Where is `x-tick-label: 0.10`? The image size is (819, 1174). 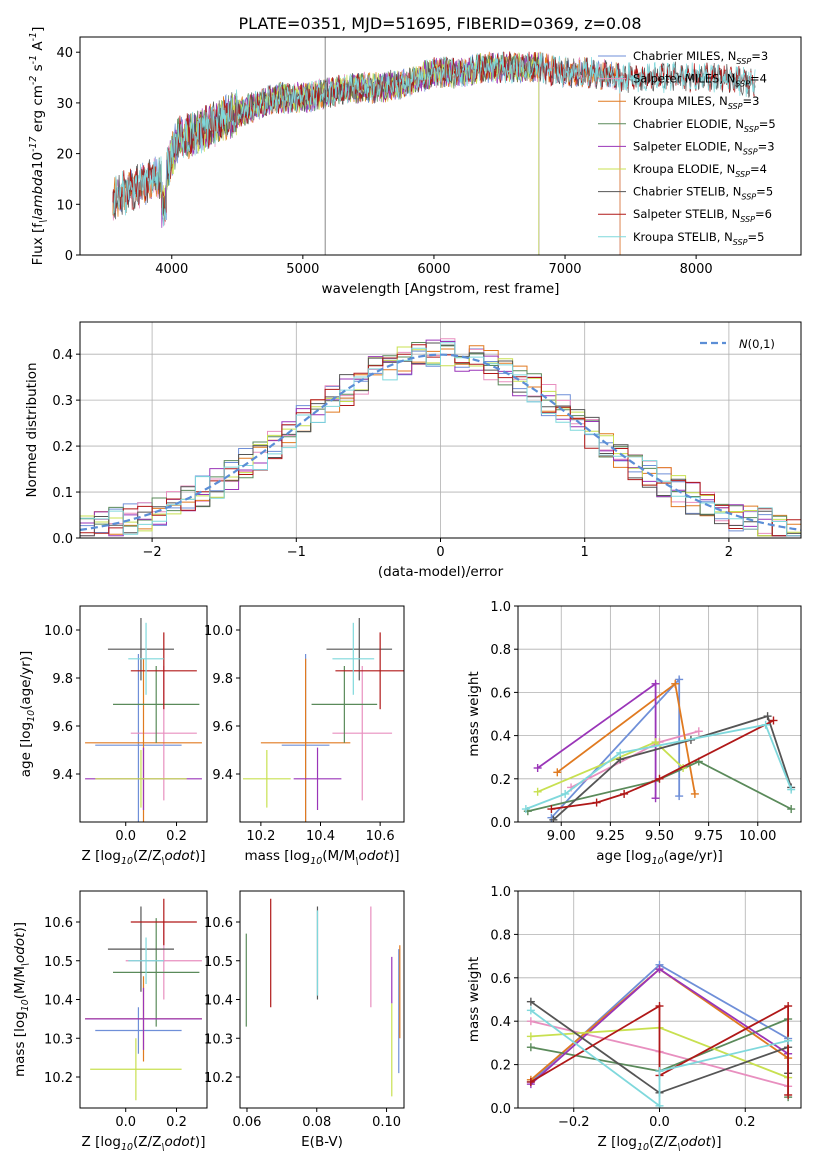 x-tick-label: 0.10 is located at coordinates (386, 1122).